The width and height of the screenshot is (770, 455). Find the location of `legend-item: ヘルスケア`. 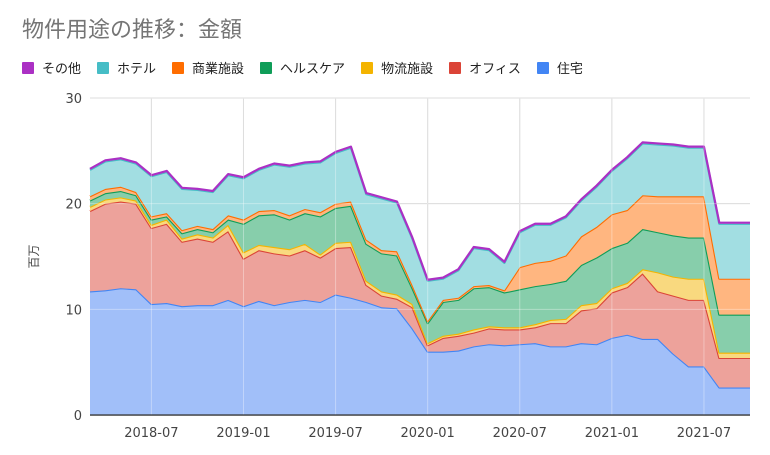

legend-item: ヘルスケア is located at coordinates (302, 67).